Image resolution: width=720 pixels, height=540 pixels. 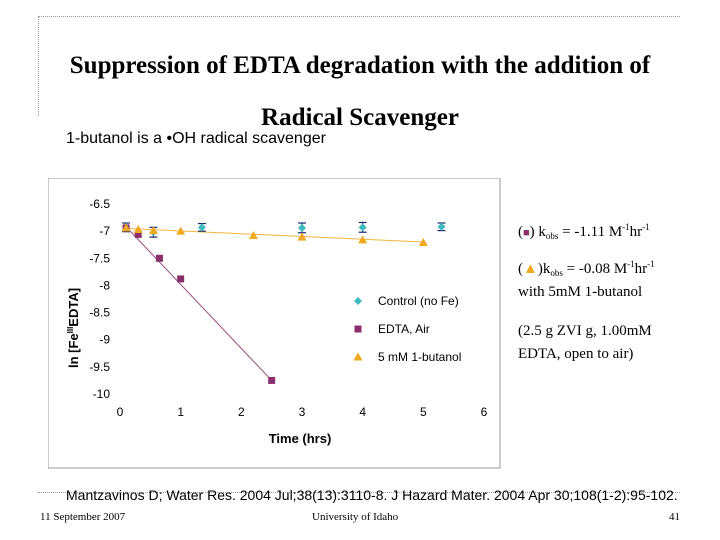 What do you see at coordinates (530, 269) in the screenshot?
I see `rate-butanol-marker: ▲` at bounding box center [530, 269].